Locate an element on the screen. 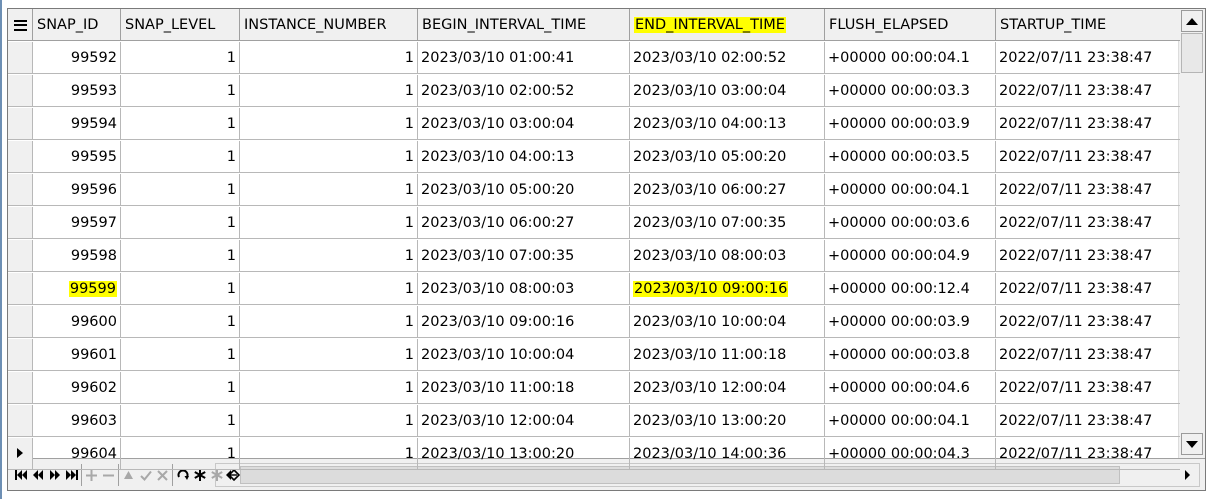  horizontal-scroll-thumb is located at coordinates (680, 475).